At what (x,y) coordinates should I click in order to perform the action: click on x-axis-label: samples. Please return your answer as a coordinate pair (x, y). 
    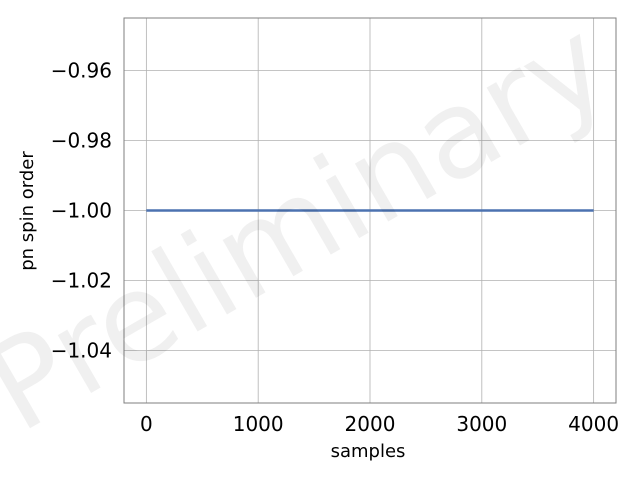
    Looking at the image, I should click on (368, 451).